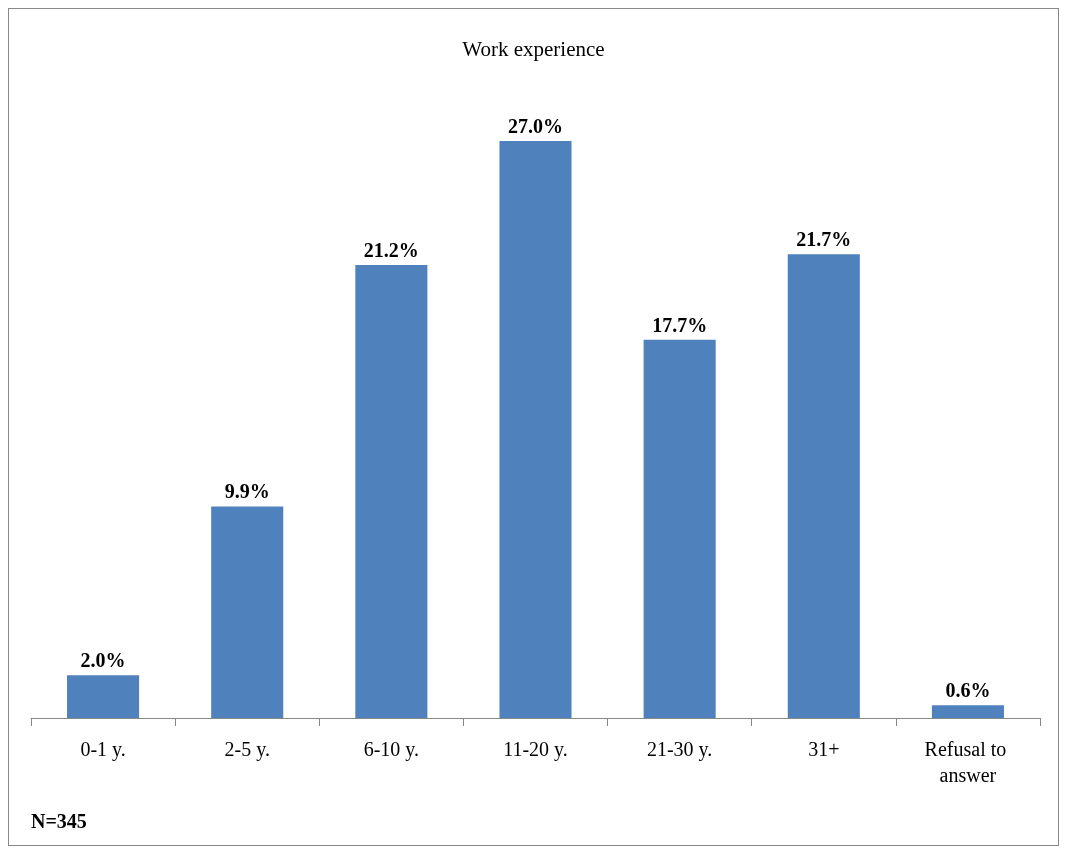 The height and width of the screenshot is (854, 1067). Describe the element at coordinates (247, 491) in the screenshot. I see `data-label: 9.9%` at that location.